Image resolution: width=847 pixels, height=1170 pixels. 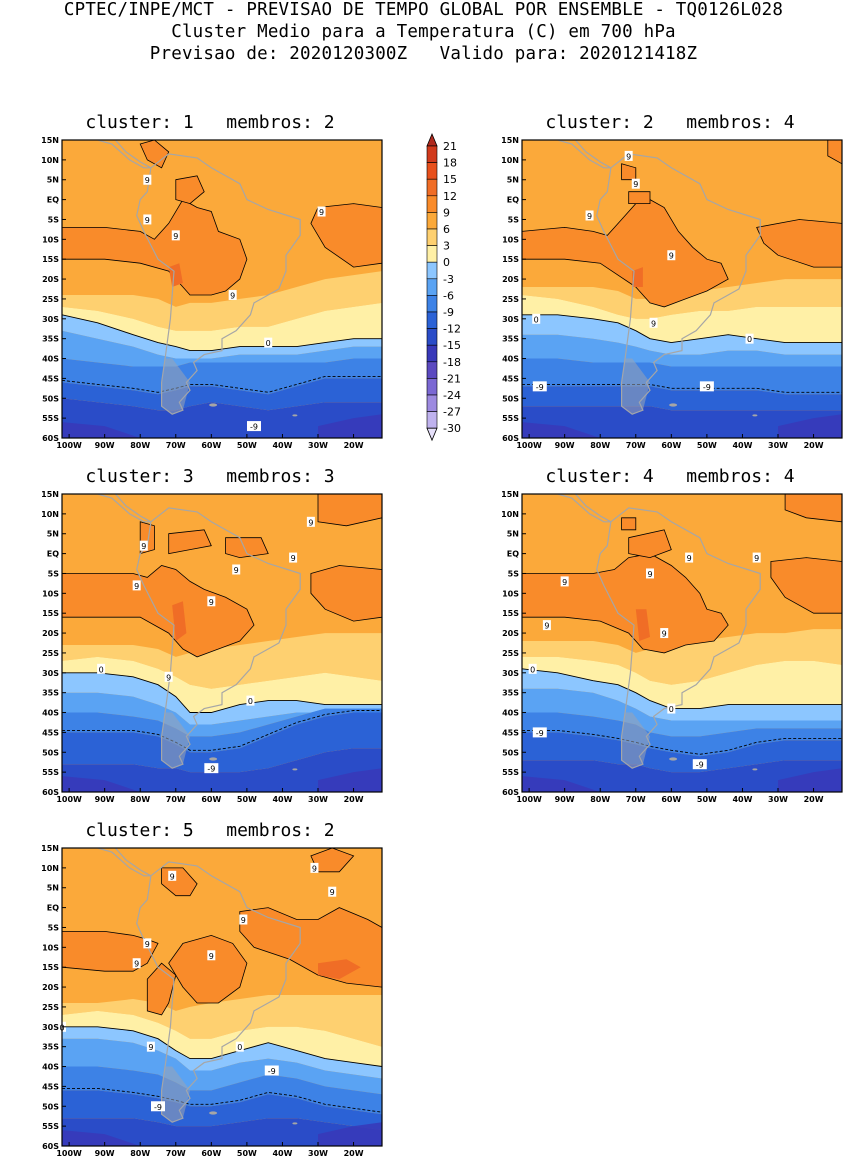 I want to click on contour-label: 0, so click(x=749, y=339).